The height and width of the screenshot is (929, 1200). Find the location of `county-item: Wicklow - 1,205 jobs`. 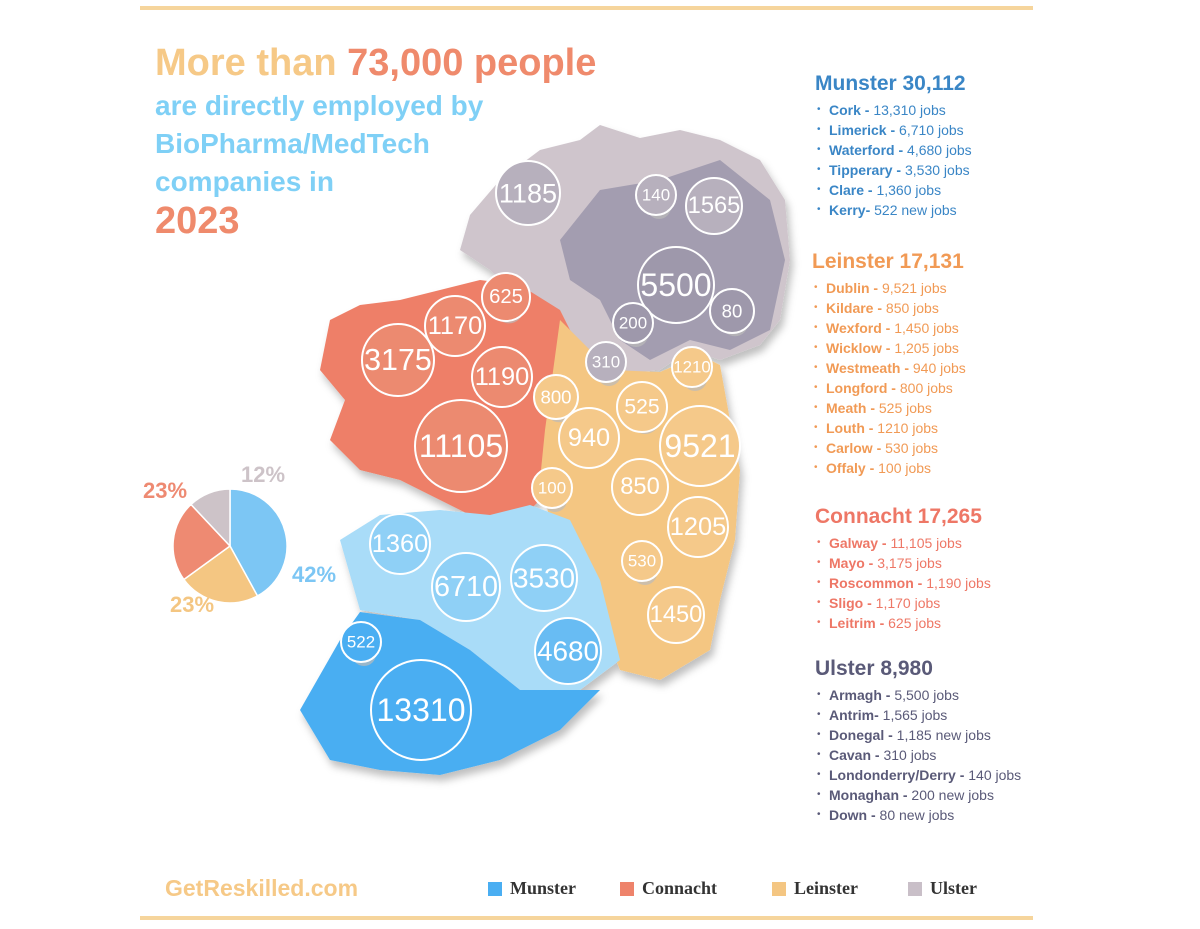

county-item: Wicklow - 1,205 jobs is located at coordinates (890, 348).